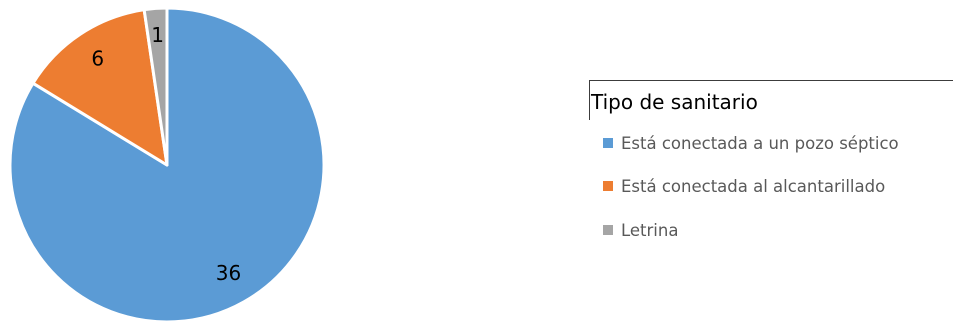 This screenshot has height=322, width=953. What do you see at coordinates (228, 273) in the screenshot?
I see `pie-slice-label-0: 36` at bounding box center [228, 273].